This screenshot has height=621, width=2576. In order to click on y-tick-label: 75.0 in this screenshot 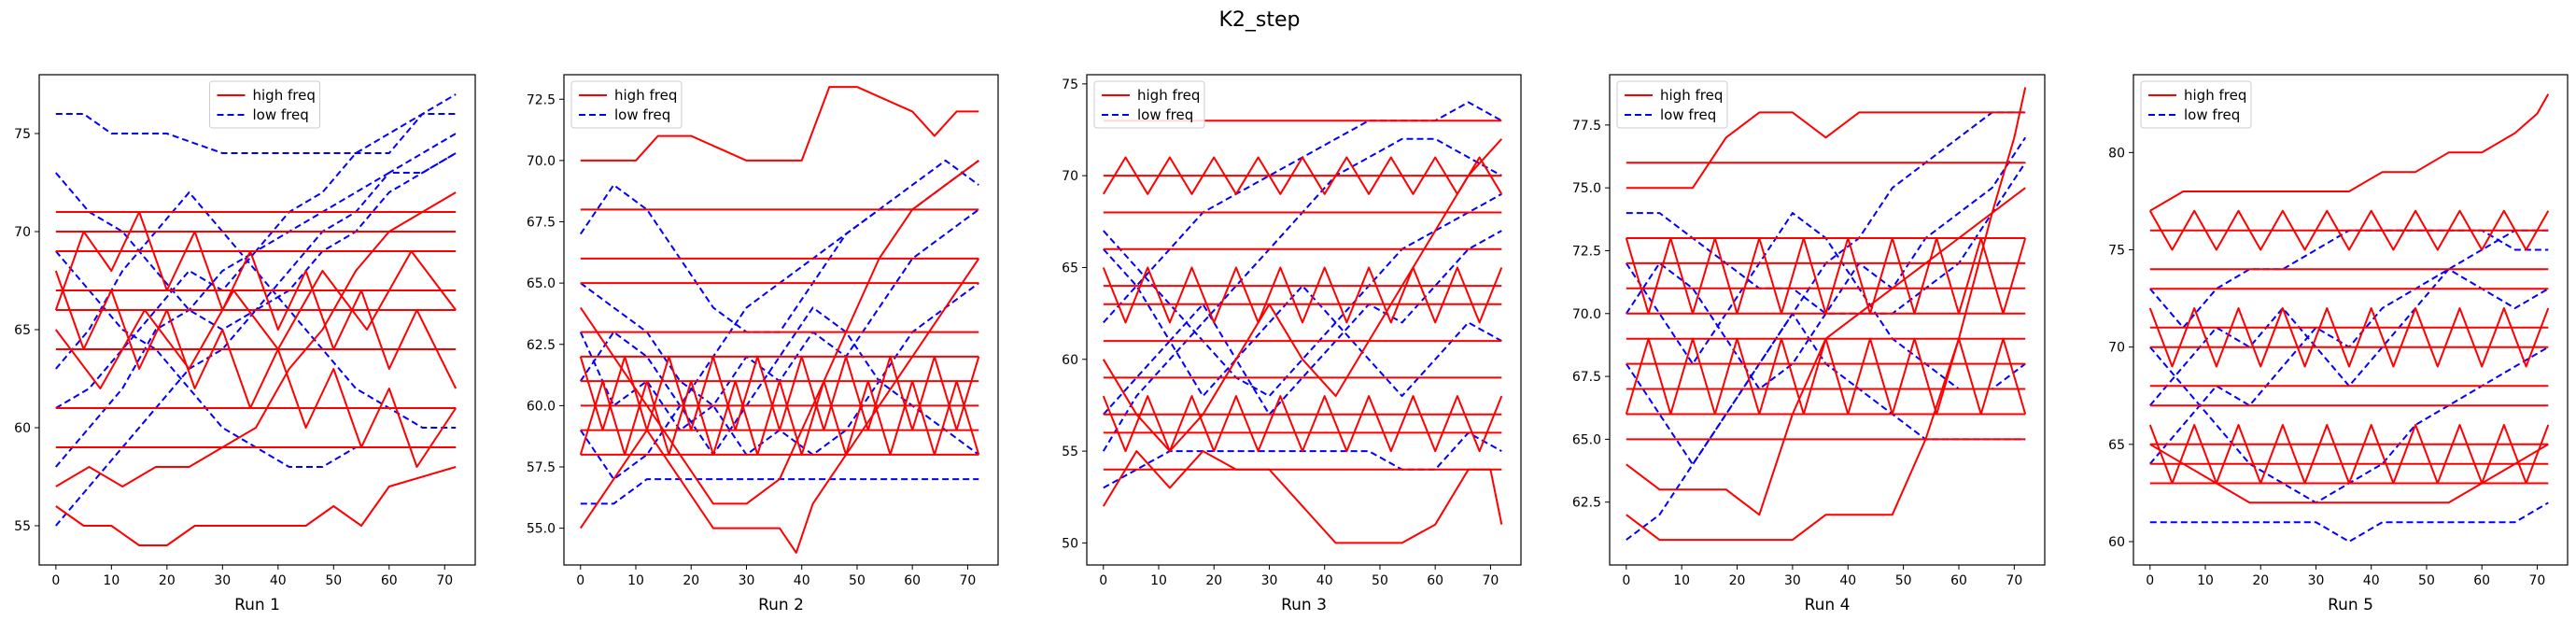, I will do `click(1587, 189)`.